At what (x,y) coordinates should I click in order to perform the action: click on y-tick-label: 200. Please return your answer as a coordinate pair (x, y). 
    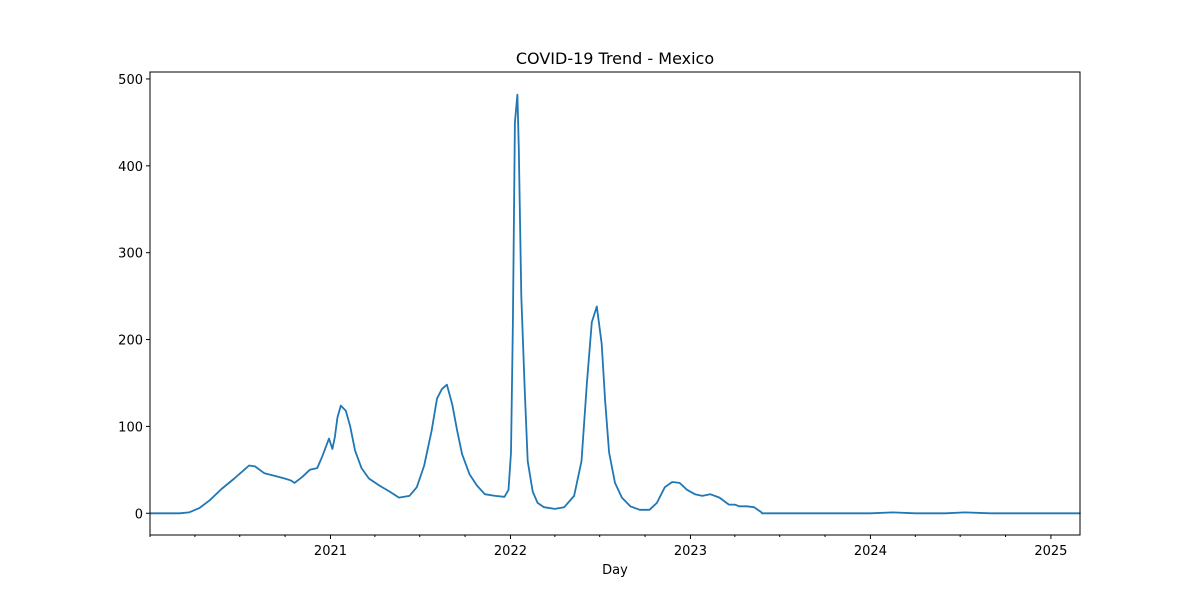
    Looking at the image, I should click on (130, 341).